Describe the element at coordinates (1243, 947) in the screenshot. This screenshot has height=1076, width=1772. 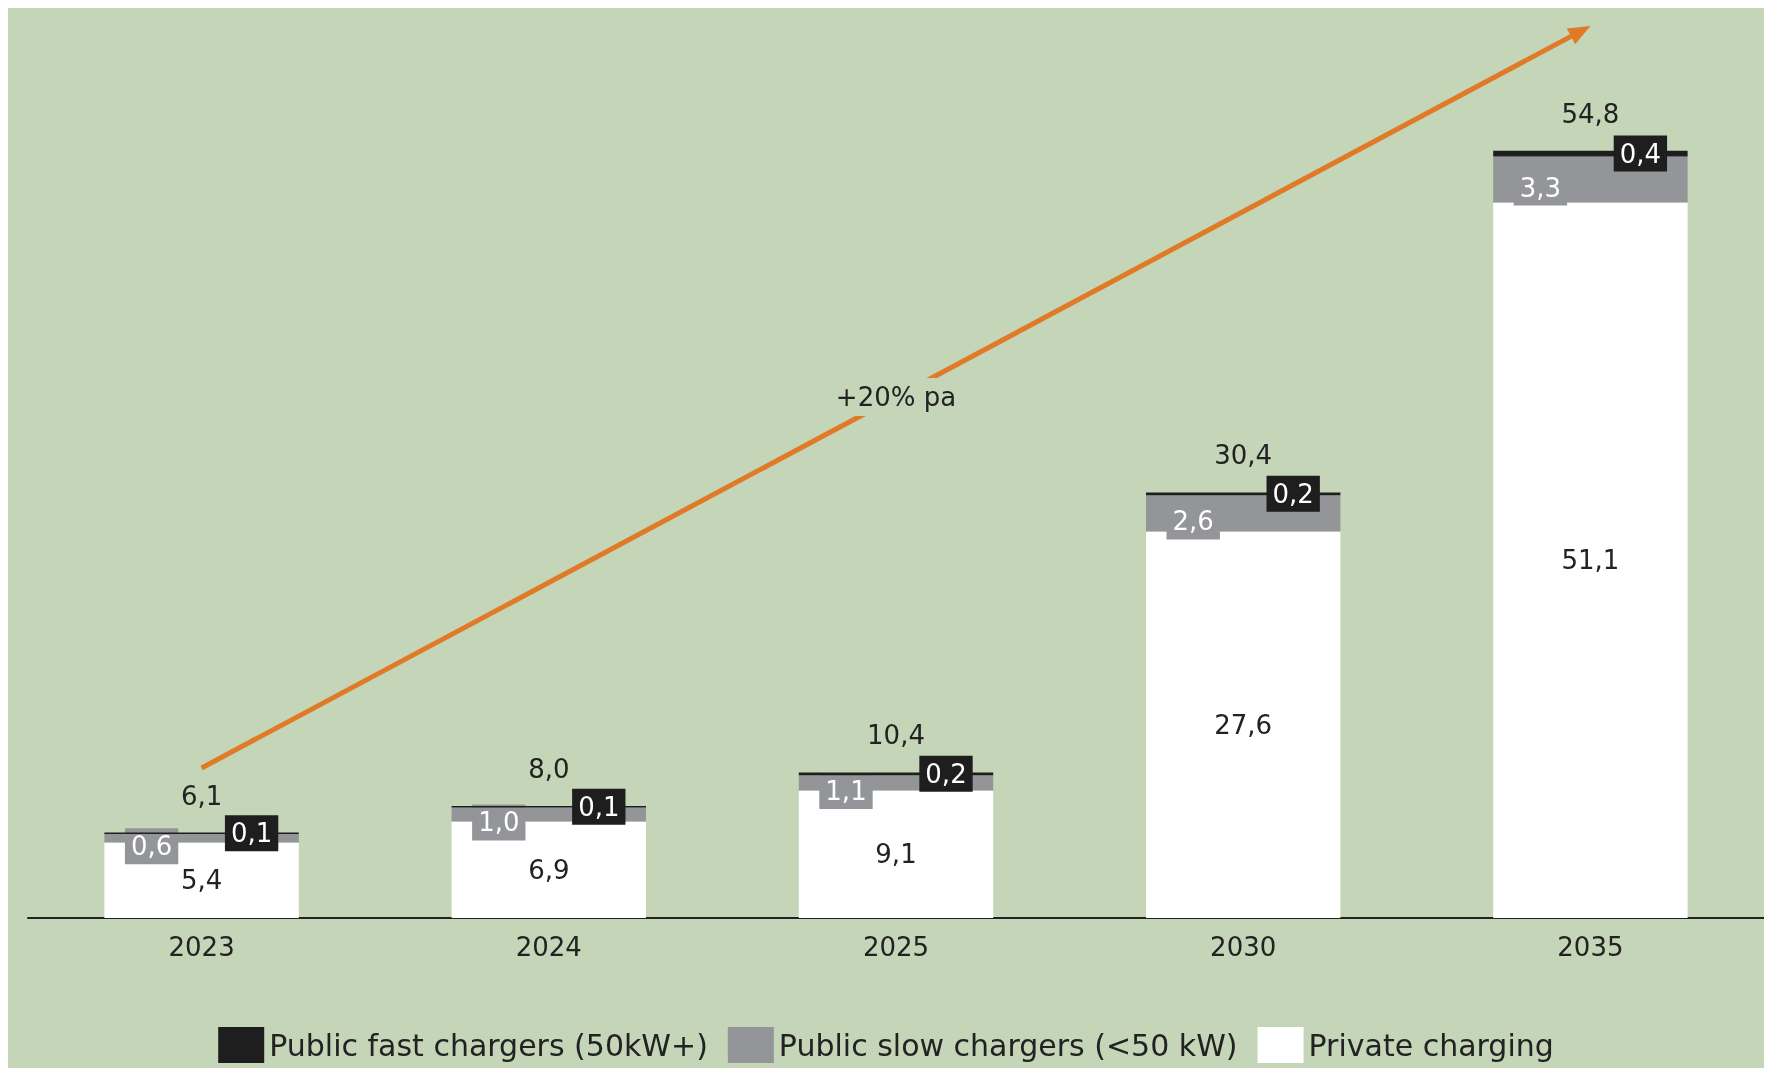
I see `x-tick-label: 2030` at that location.